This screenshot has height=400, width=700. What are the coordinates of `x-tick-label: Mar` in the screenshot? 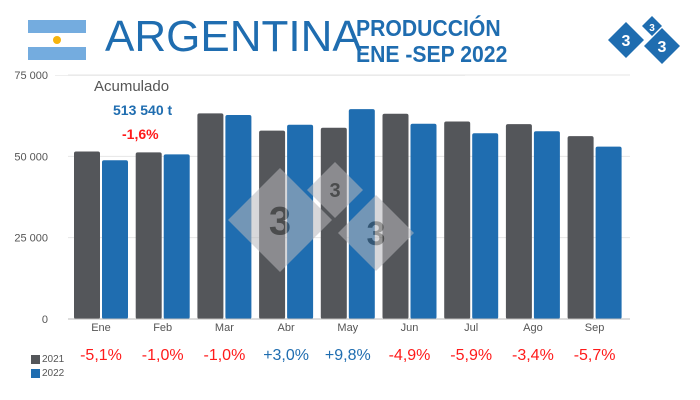 It's located at (224, 328).